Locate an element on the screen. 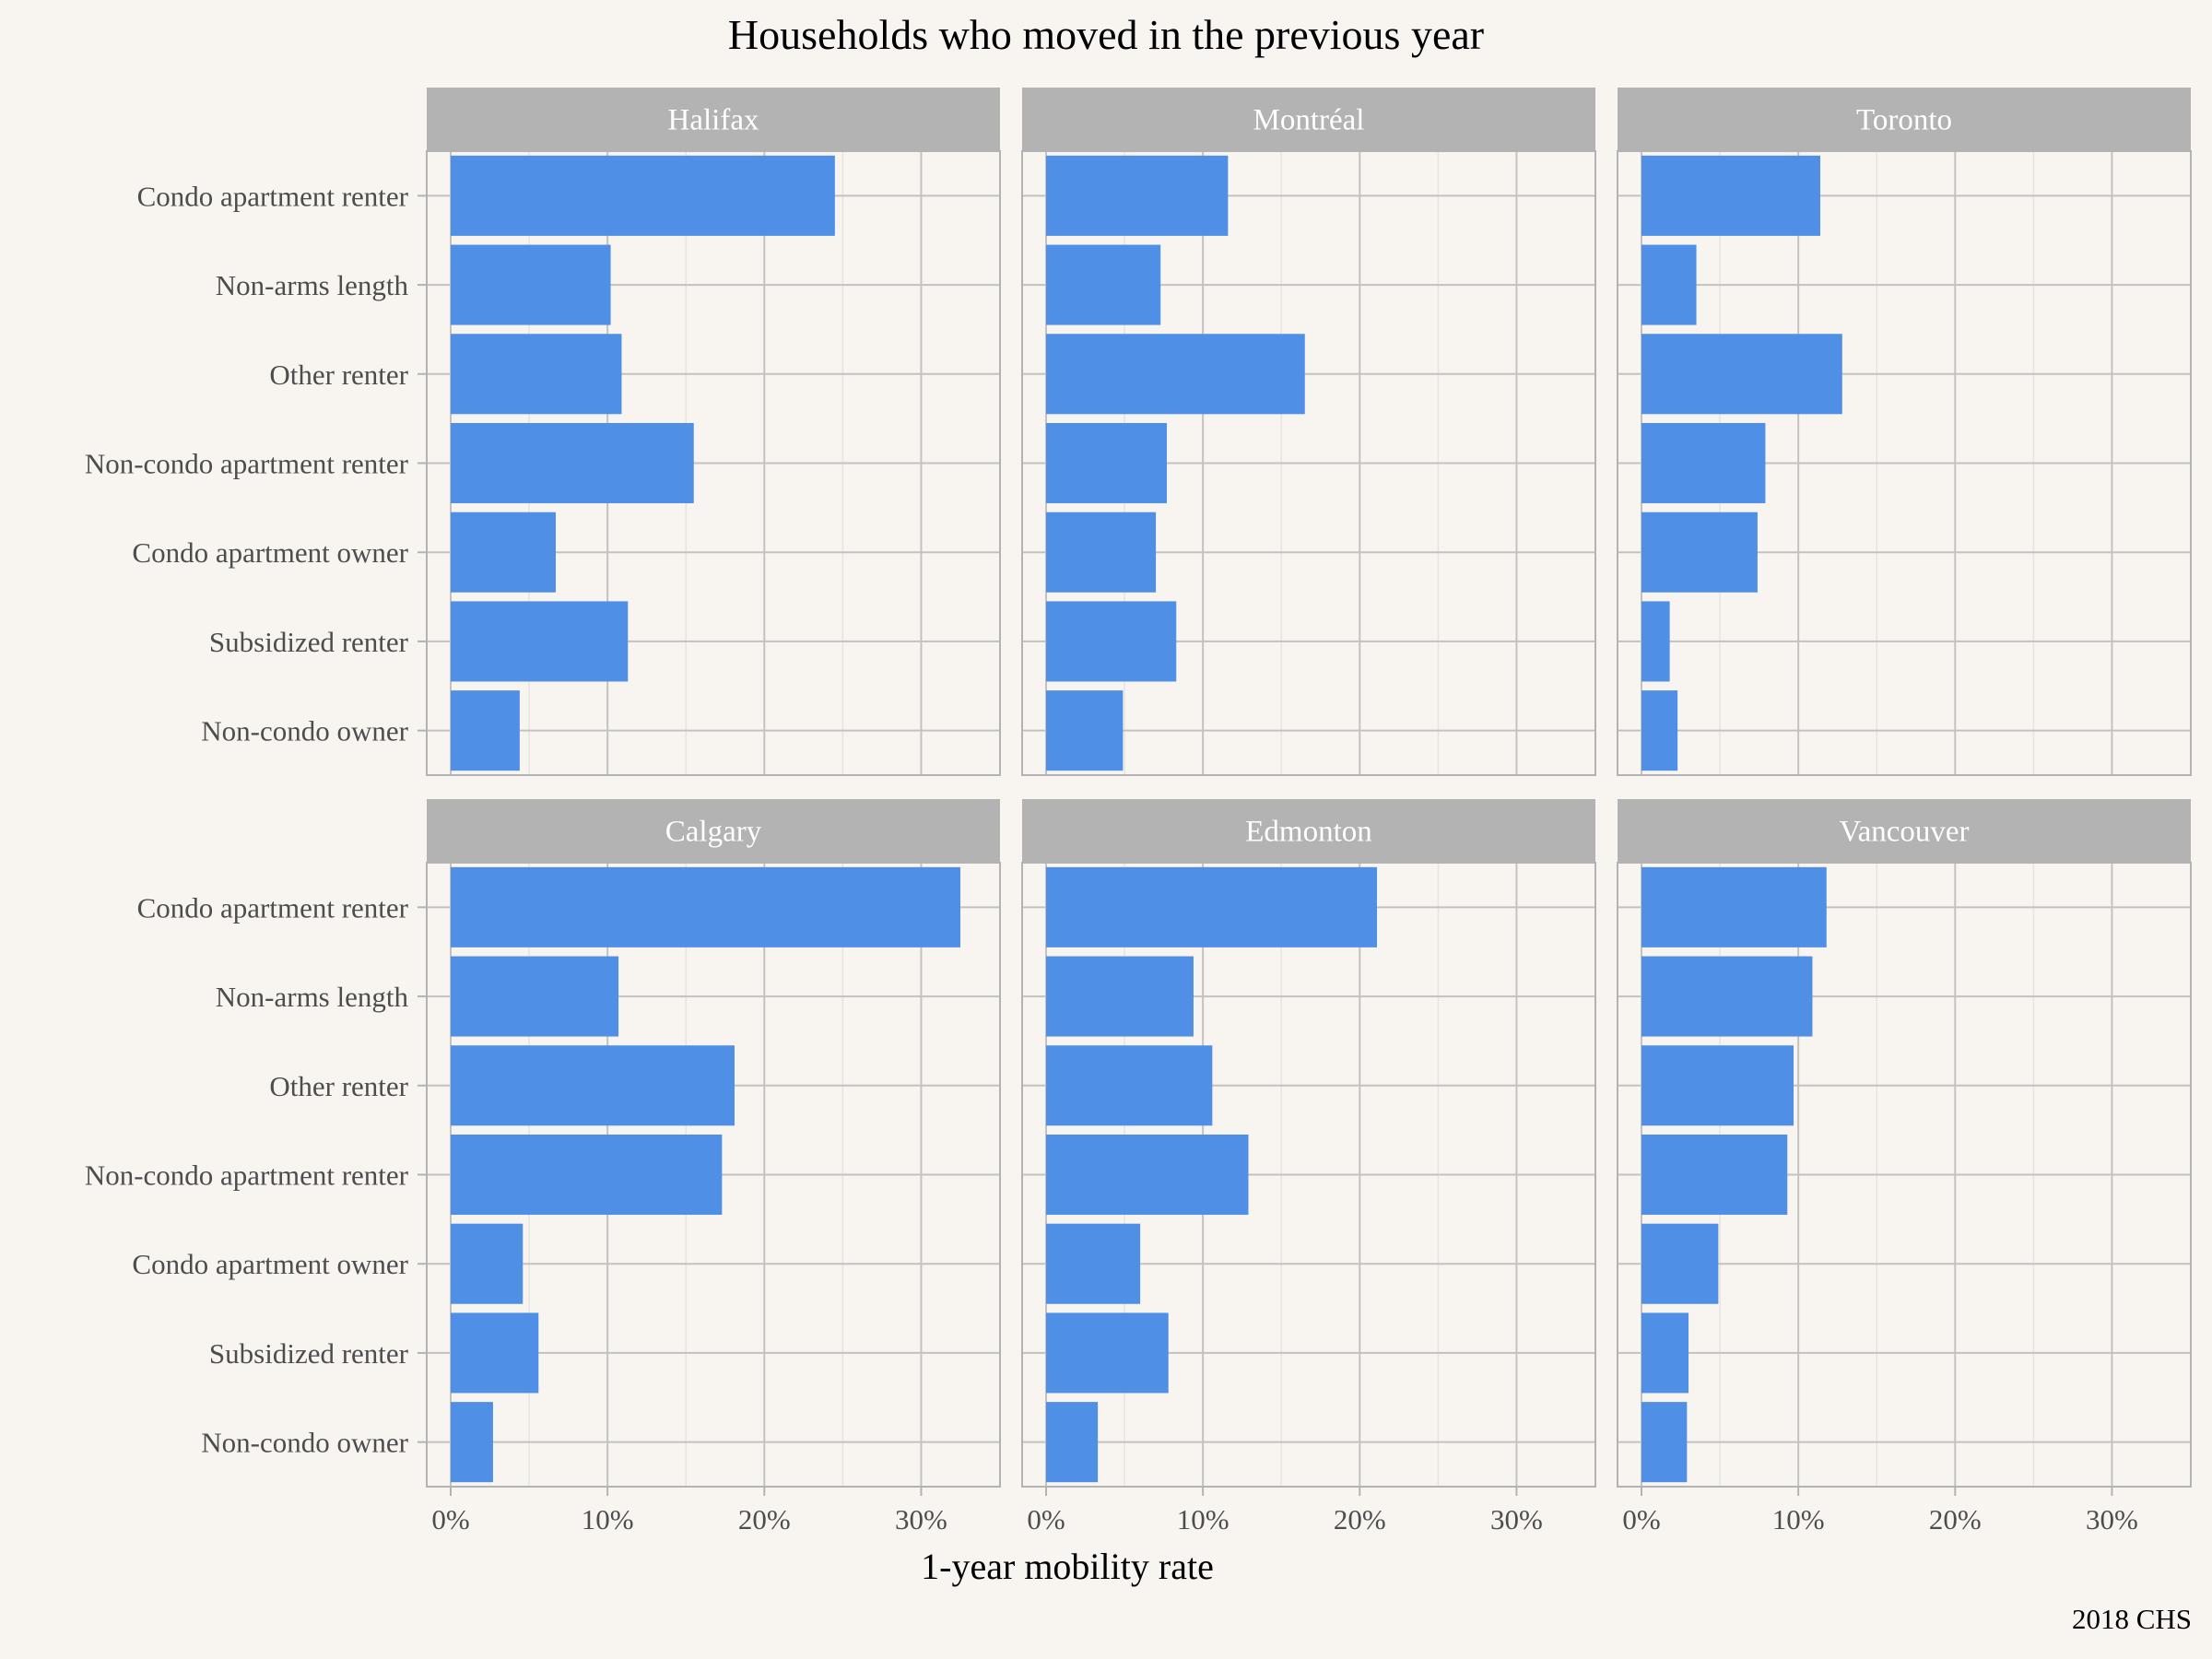 The width and height of the screenshot is (2212, 1659). facet-panel-vancouver: Vancouver 0% 10% 20% 30% is located at coordinates (1904, 1167).